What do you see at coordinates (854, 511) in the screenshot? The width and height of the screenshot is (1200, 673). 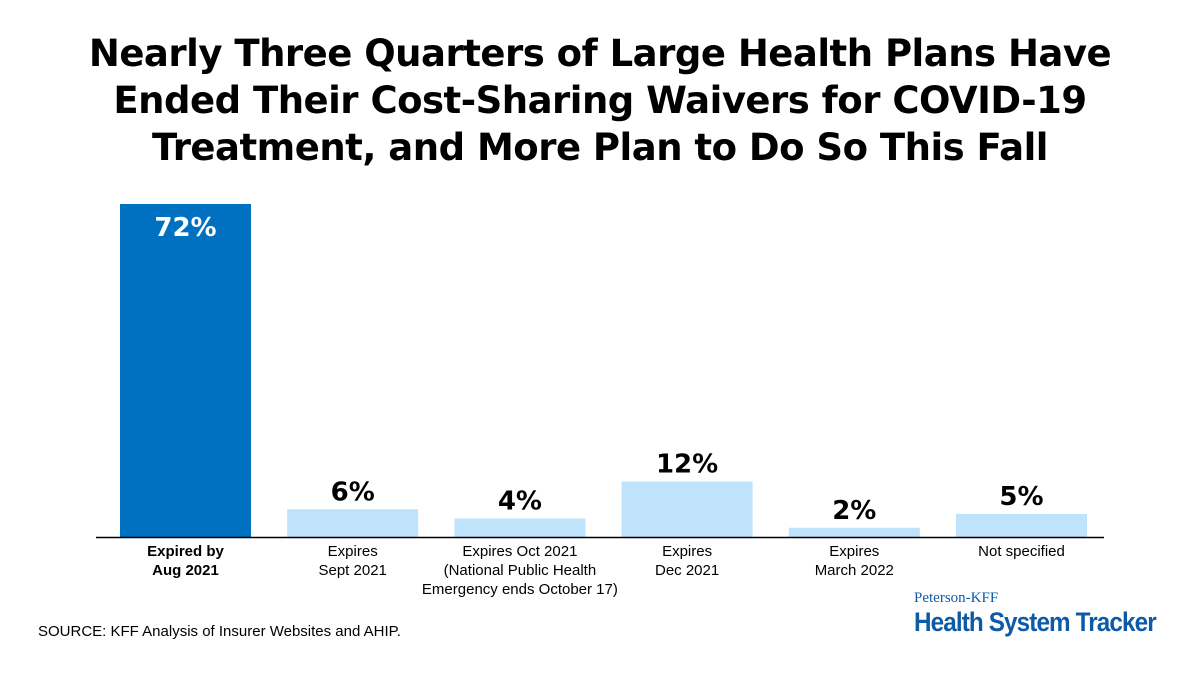 I see `value-label-5: 2%` at bounding box center [854, 511].